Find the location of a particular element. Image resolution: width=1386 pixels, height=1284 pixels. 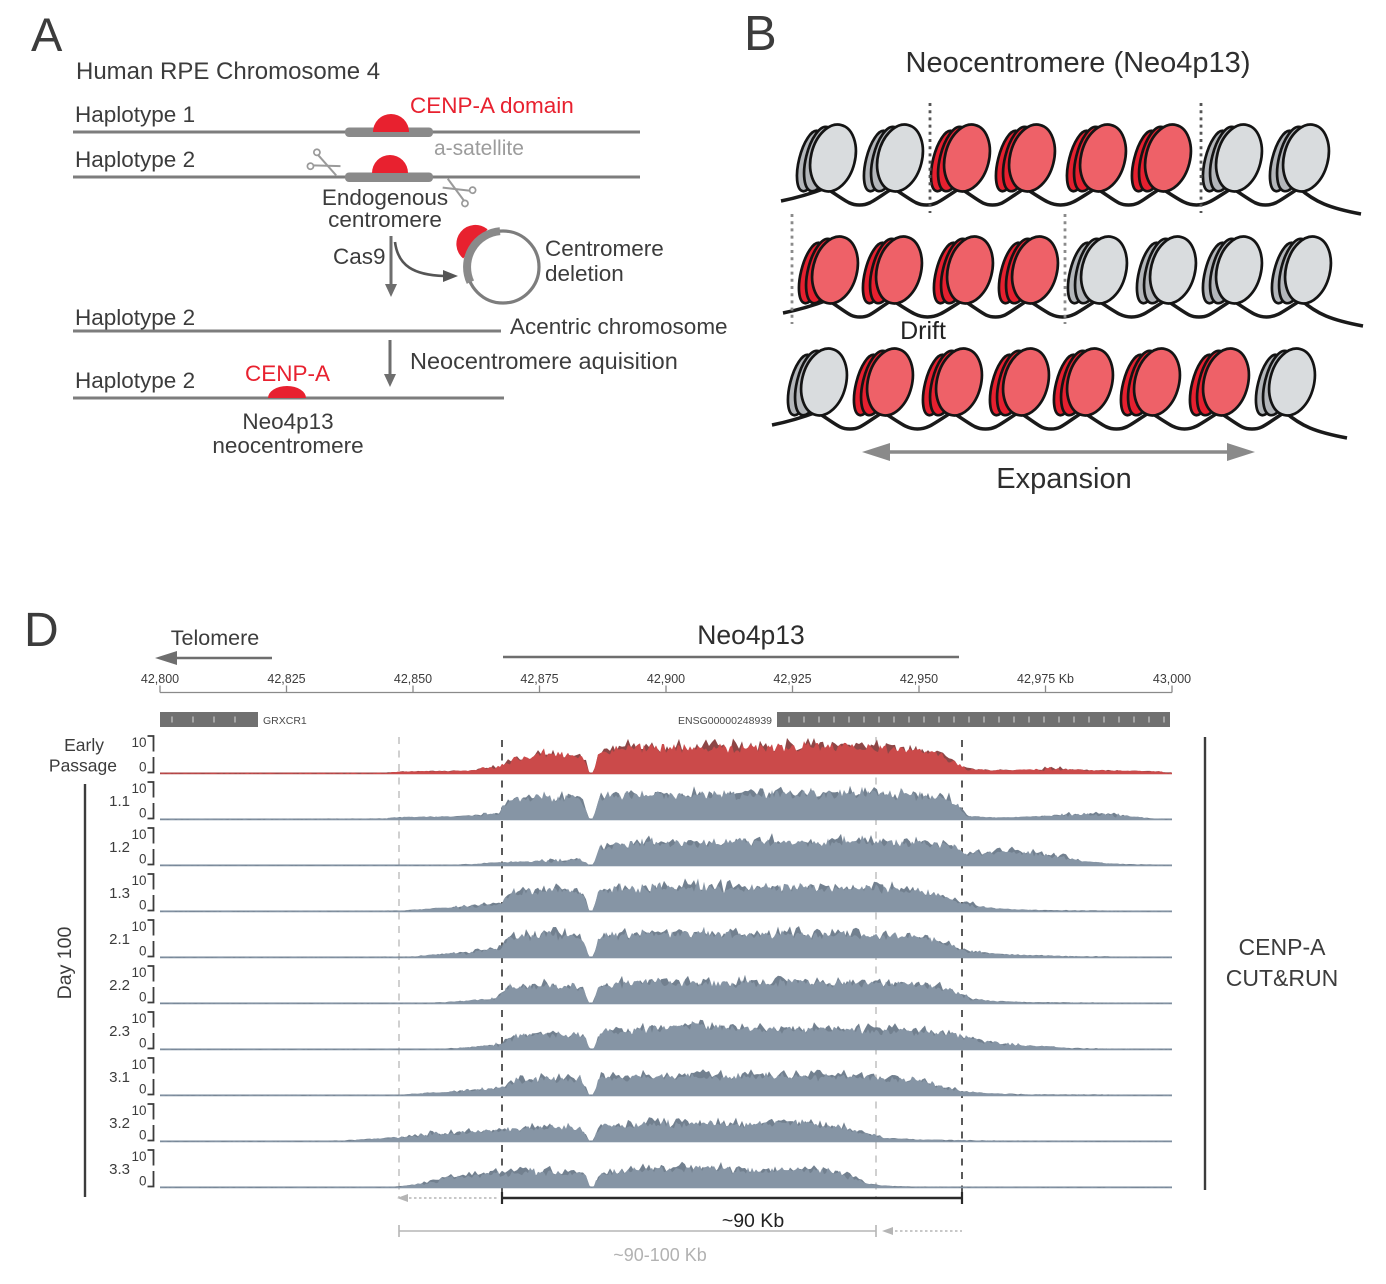

svg-text: 1.3 is located at coordinates (119, 893).